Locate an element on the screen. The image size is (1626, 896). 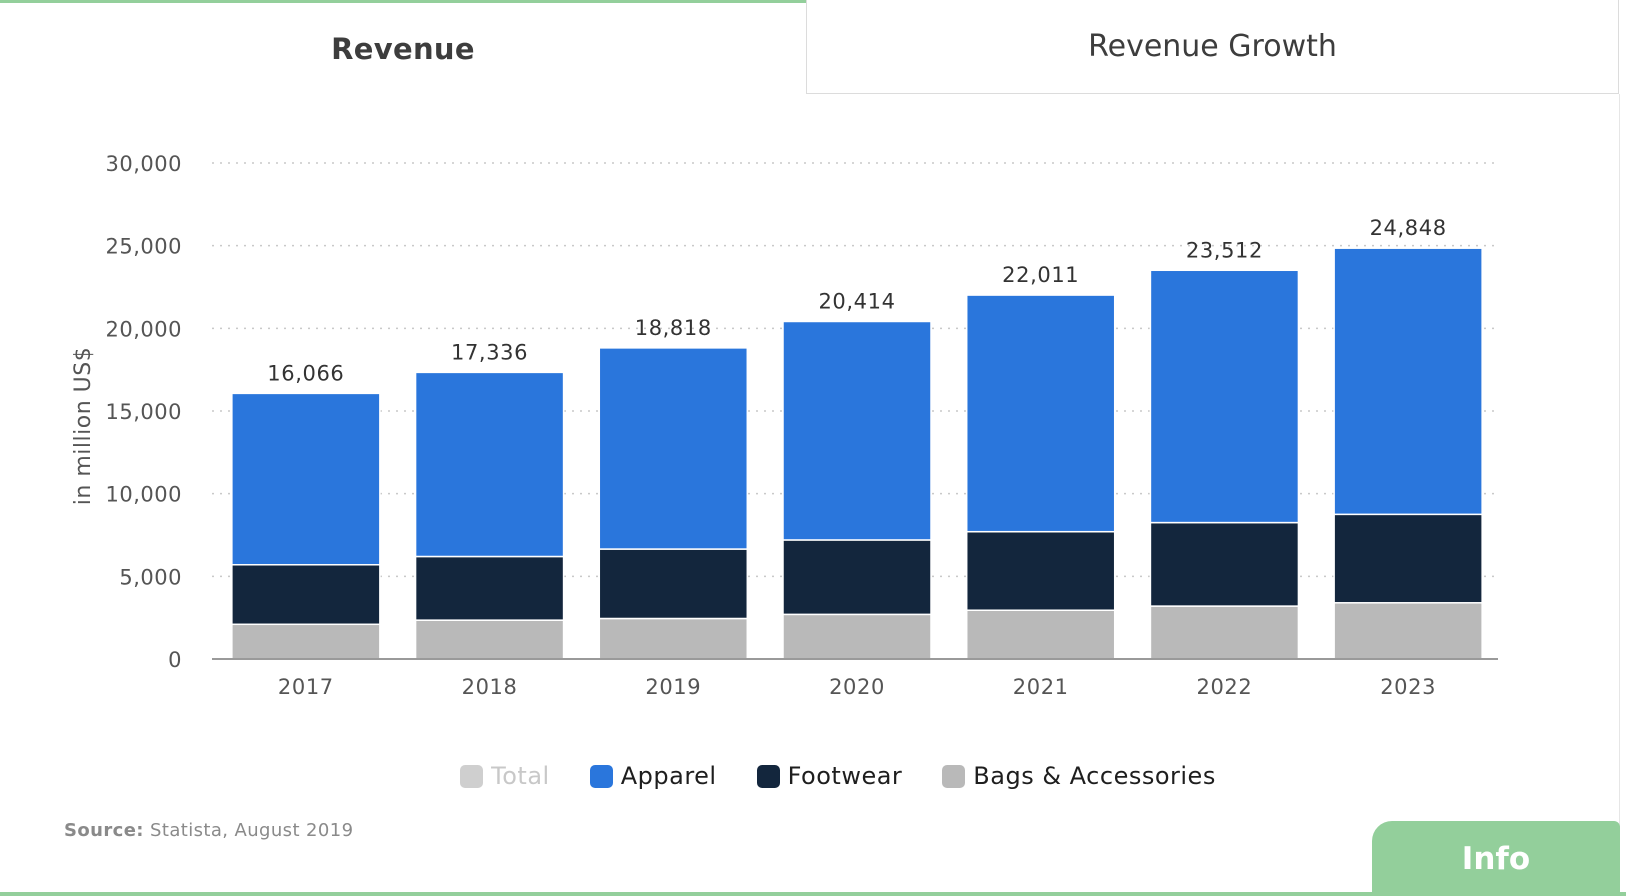
bar-footwear-2020 is located at coordinates (857, 577).